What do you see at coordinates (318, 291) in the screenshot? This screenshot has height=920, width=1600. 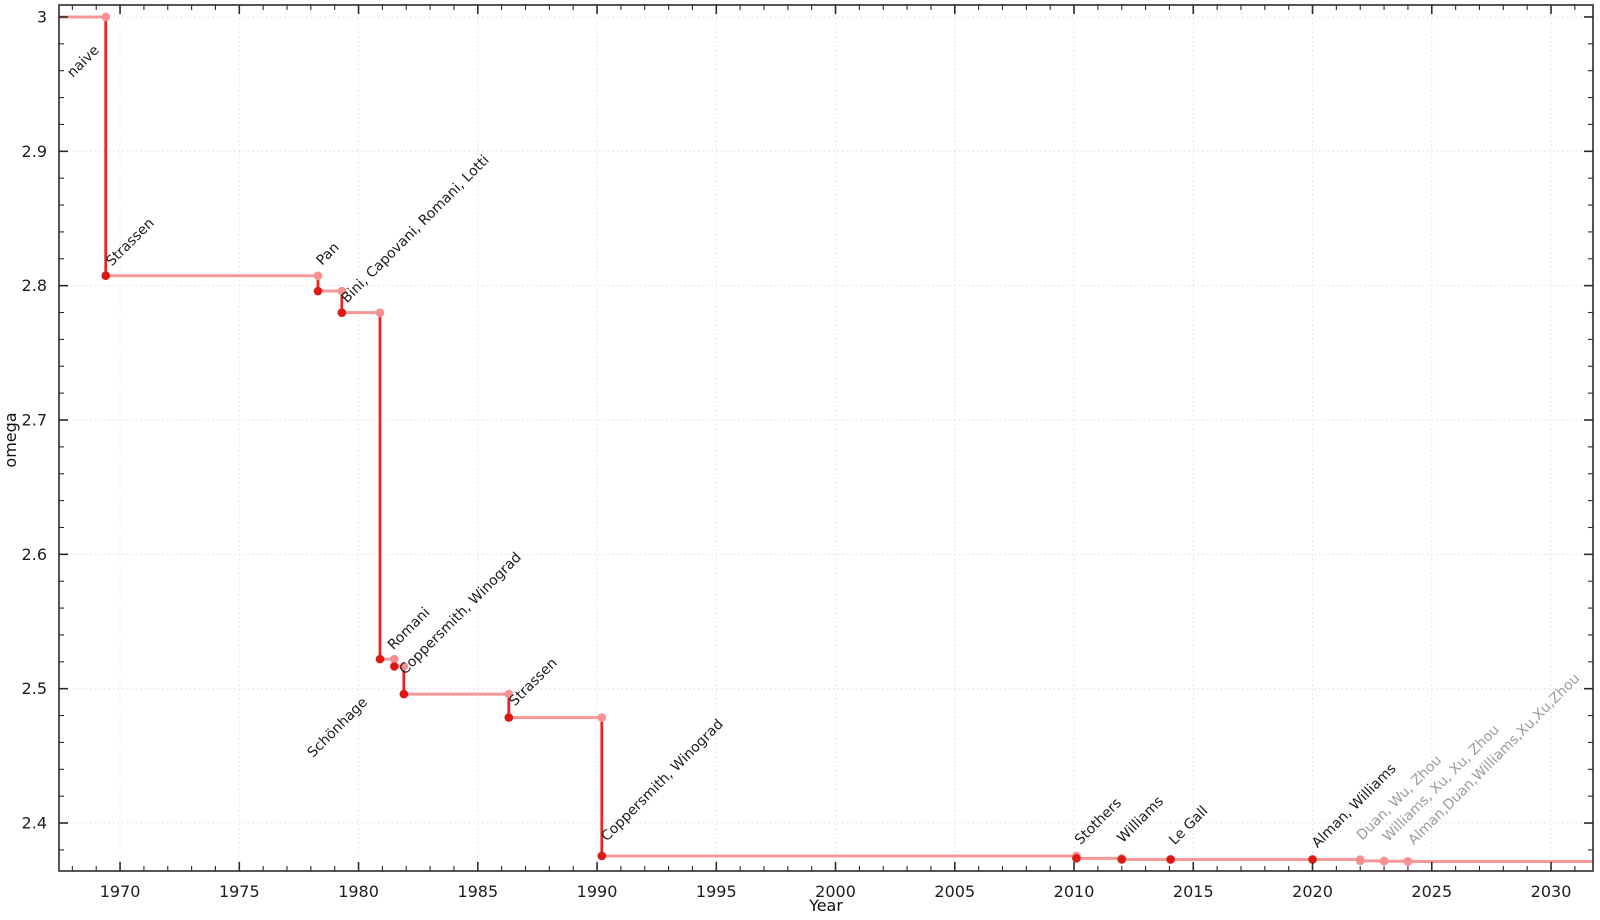 I see `data-point-pan` at bounding box center [318, 291].